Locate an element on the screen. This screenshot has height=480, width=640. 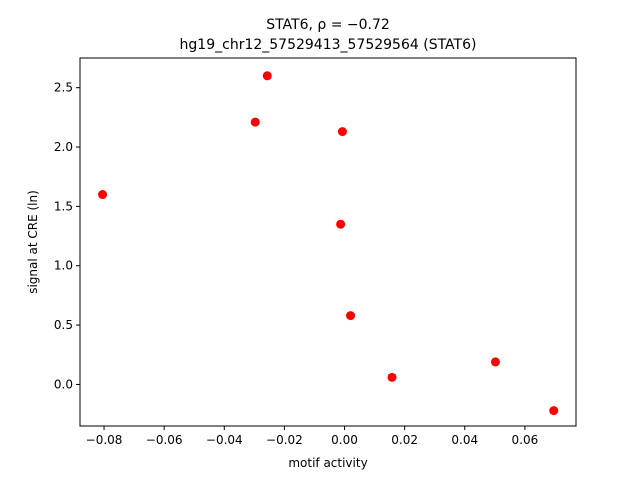
x-axis-label: motif activity is located at coordinates (327, 463).